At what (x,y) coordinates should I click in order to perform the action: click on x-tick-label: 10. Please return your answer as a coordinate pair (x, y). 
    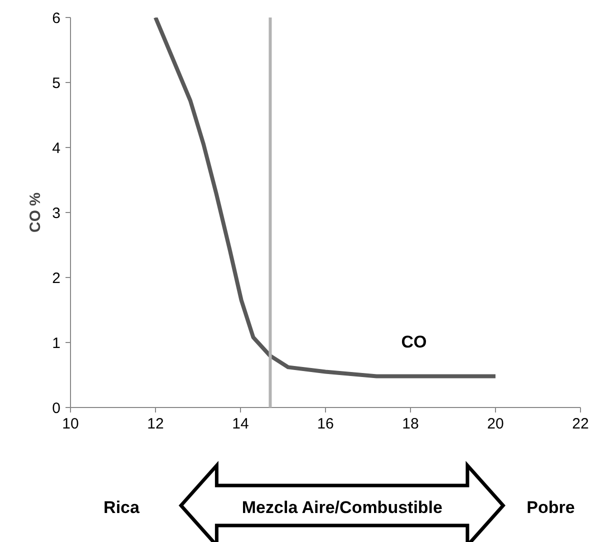
    Looking at the image, I should click on (70, 424).